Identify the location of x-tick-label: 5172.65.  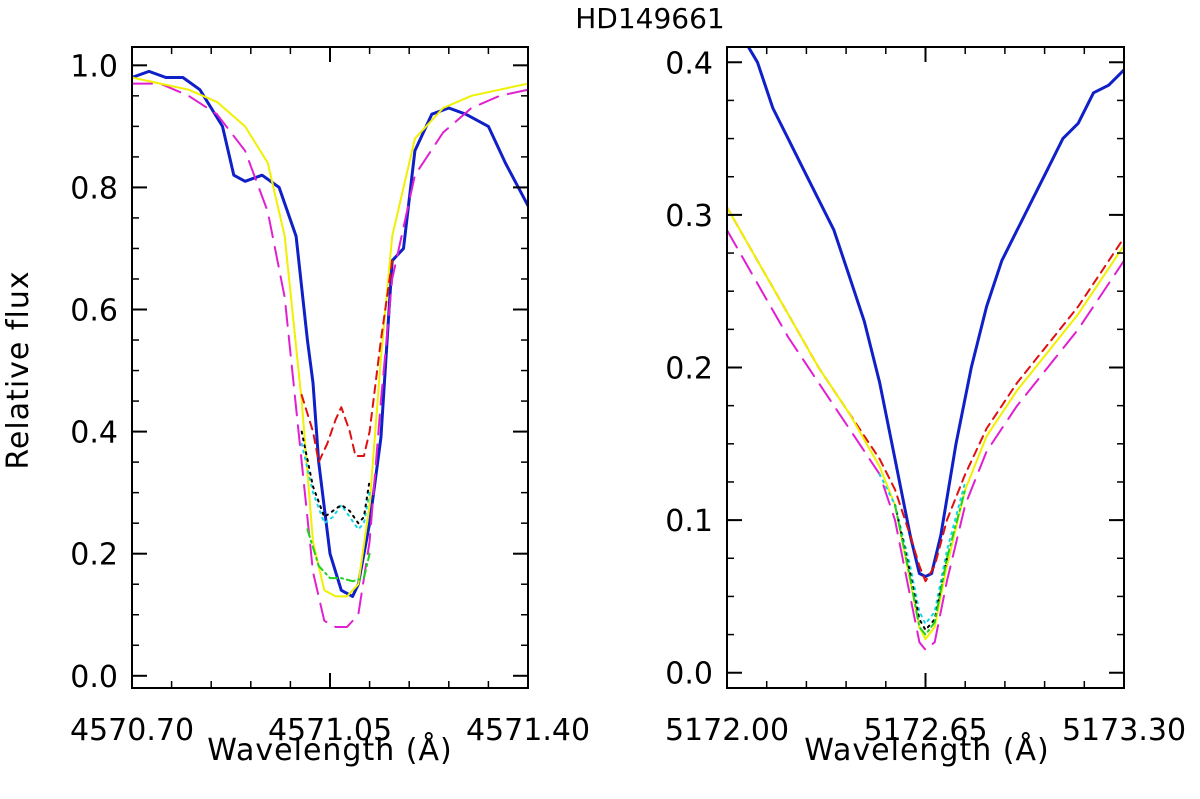
(925, 730).